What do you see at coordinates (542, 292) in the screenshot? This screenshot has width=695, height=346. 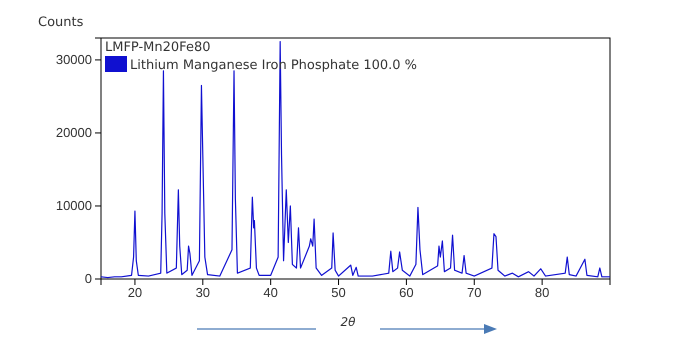 I see `x-tick-label: 80` at bounding box center [542, 292].